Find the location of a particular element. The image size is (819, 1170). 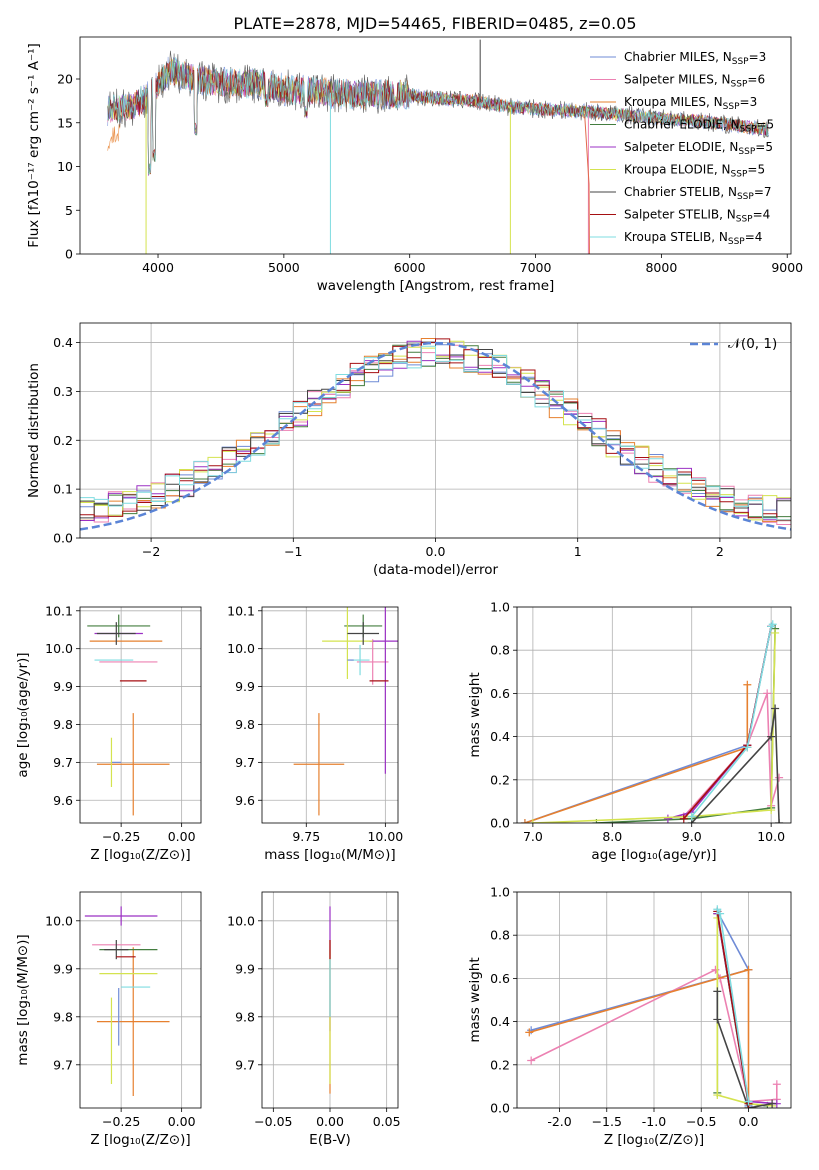

legend-name: Salpeter MILES, N is located at coordinates (677, 80).